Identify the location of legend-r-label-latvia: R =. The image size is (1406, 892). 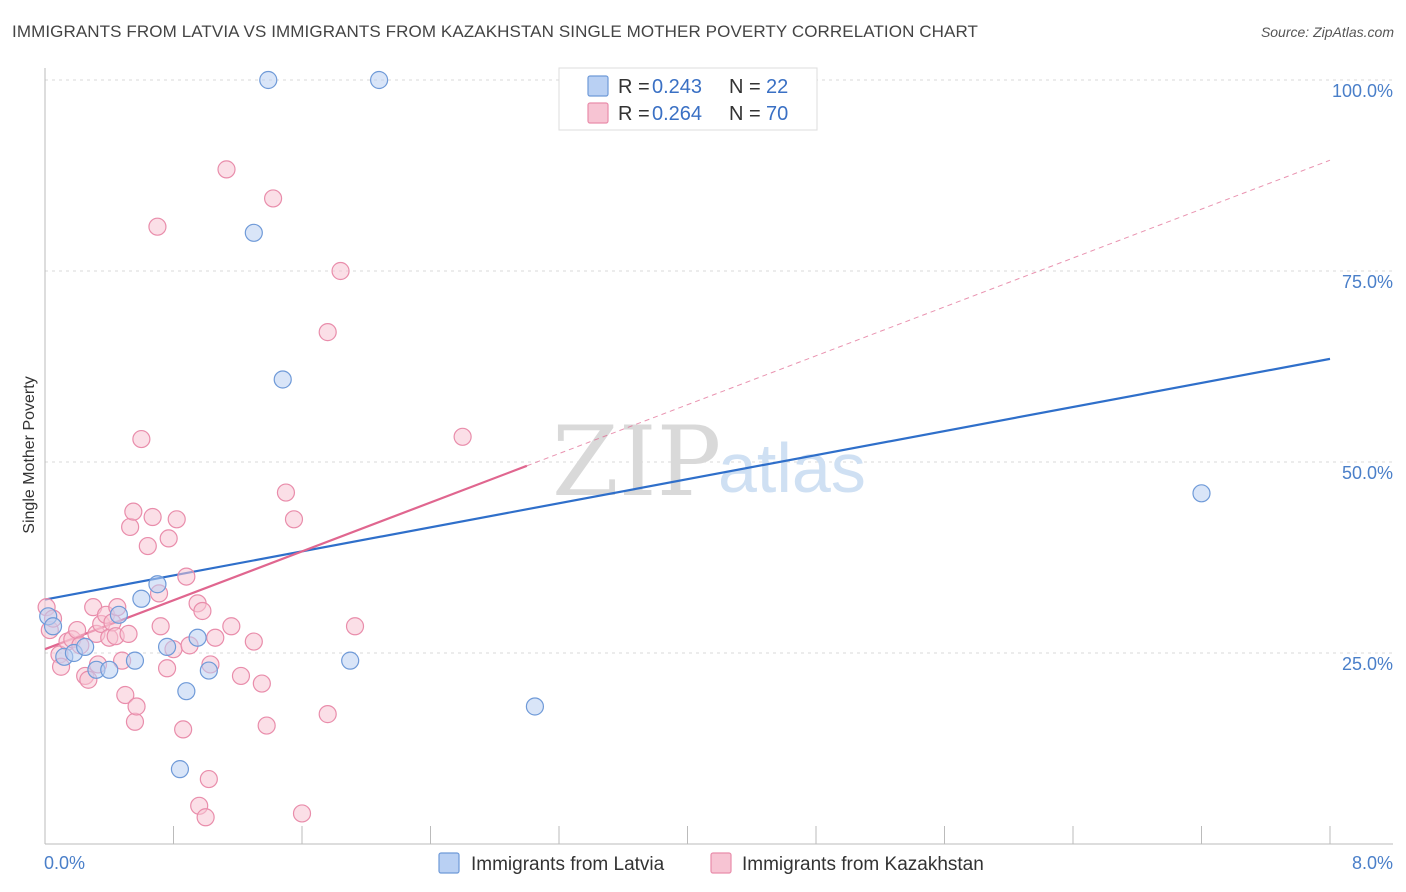
(634, 87).